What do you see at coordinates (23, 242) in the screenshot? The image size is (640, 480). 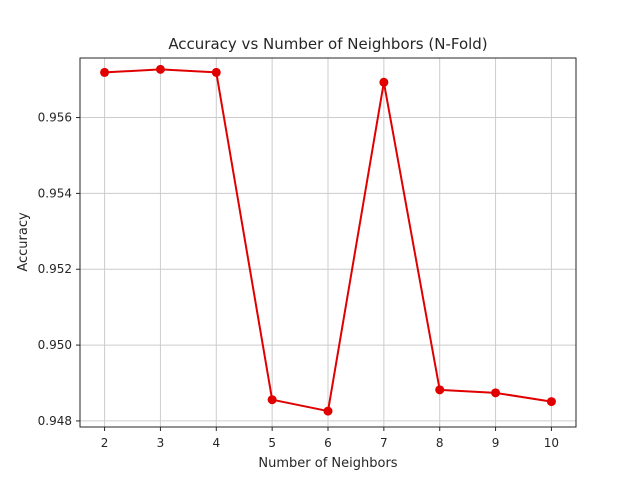 I see `y-axis-label: Accuracy` at bounding box center [23, 242].